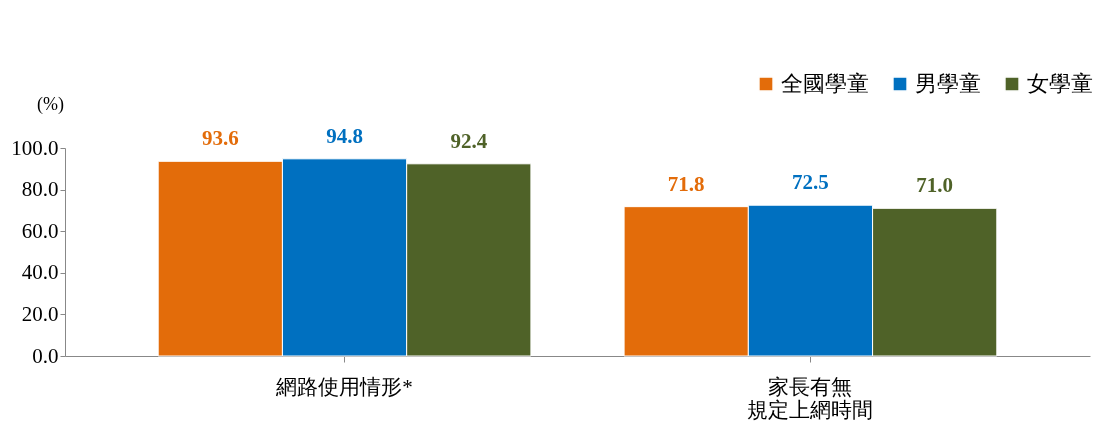  Describe the element at coordinates (50, 104) in the screenshot. I see `y-axis-title: (%)` at that location.